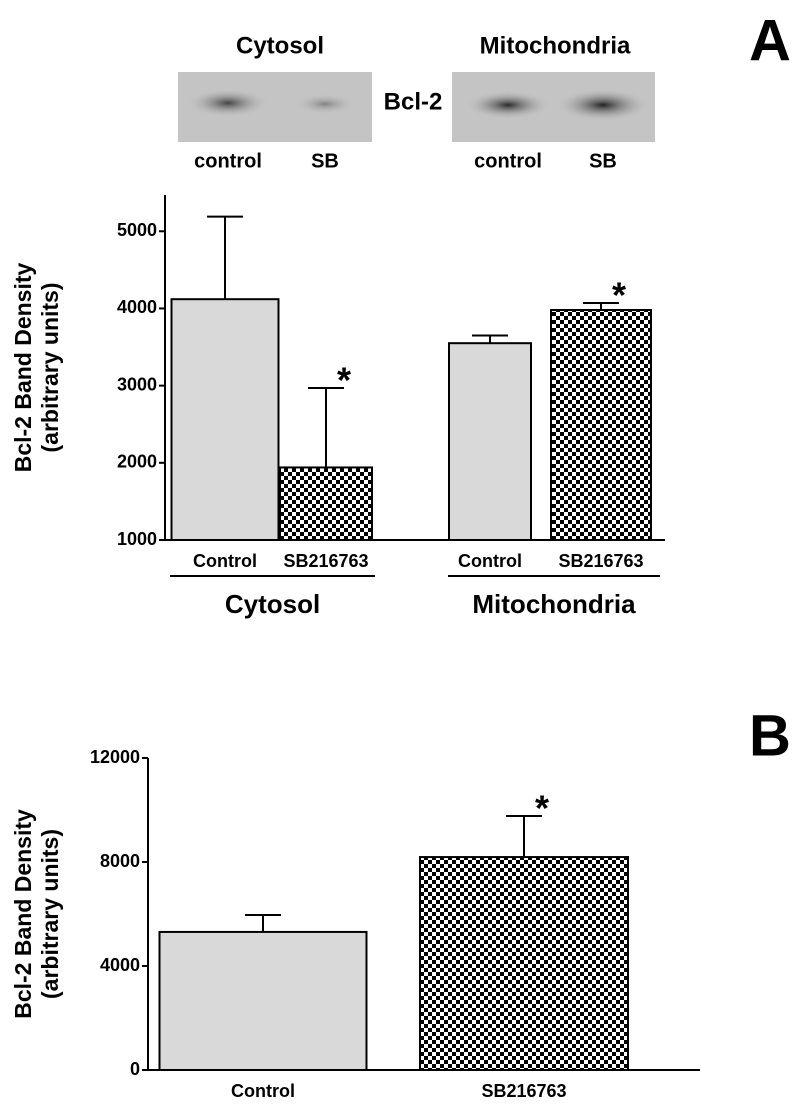 Image resolution: width=800 pixels, height=1112 pixels. I want to click on y-tick-label: 0, so click(135, 1069).